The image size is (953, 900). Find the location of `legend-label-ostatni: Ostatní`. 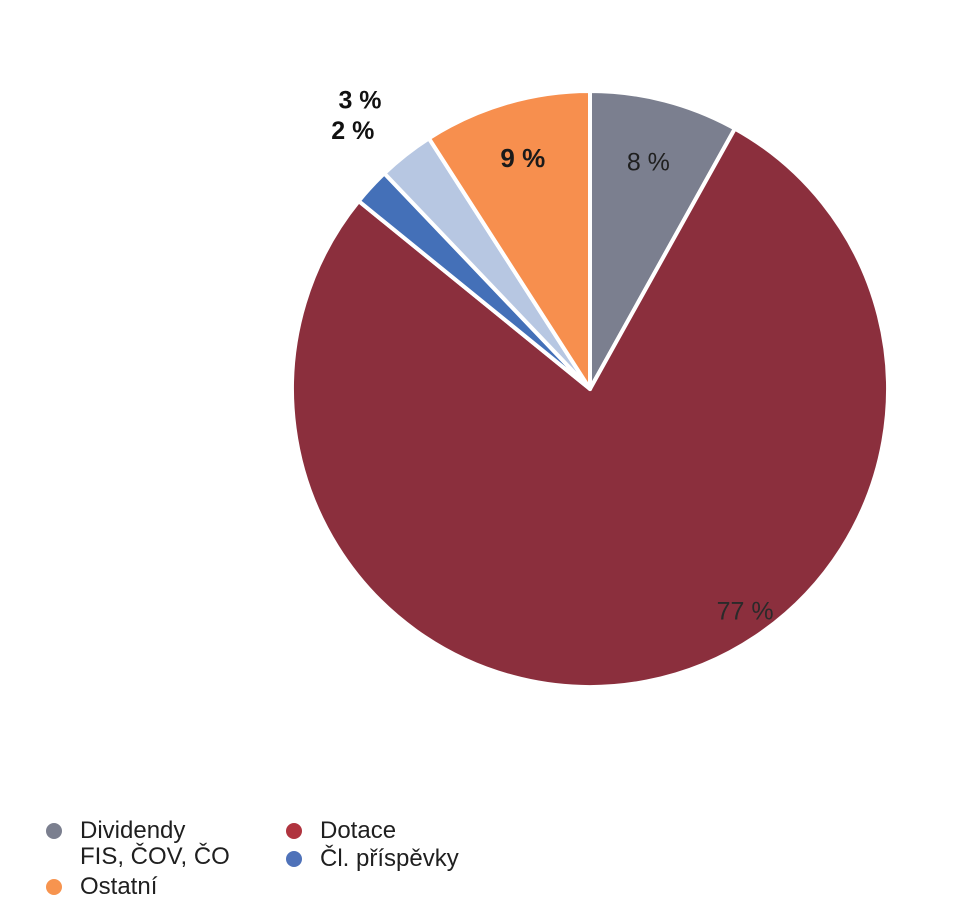

legend-label-ostatni: Ostatní is located at coordinates (119, 886).